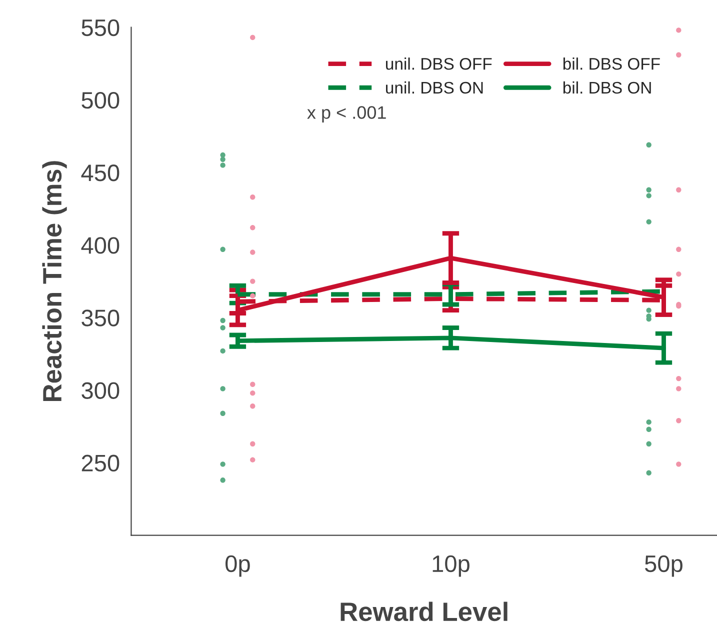 This screenshot has height=635, width=717. I want to click on legend-label: bil. DBS ON, so click(607, 87).